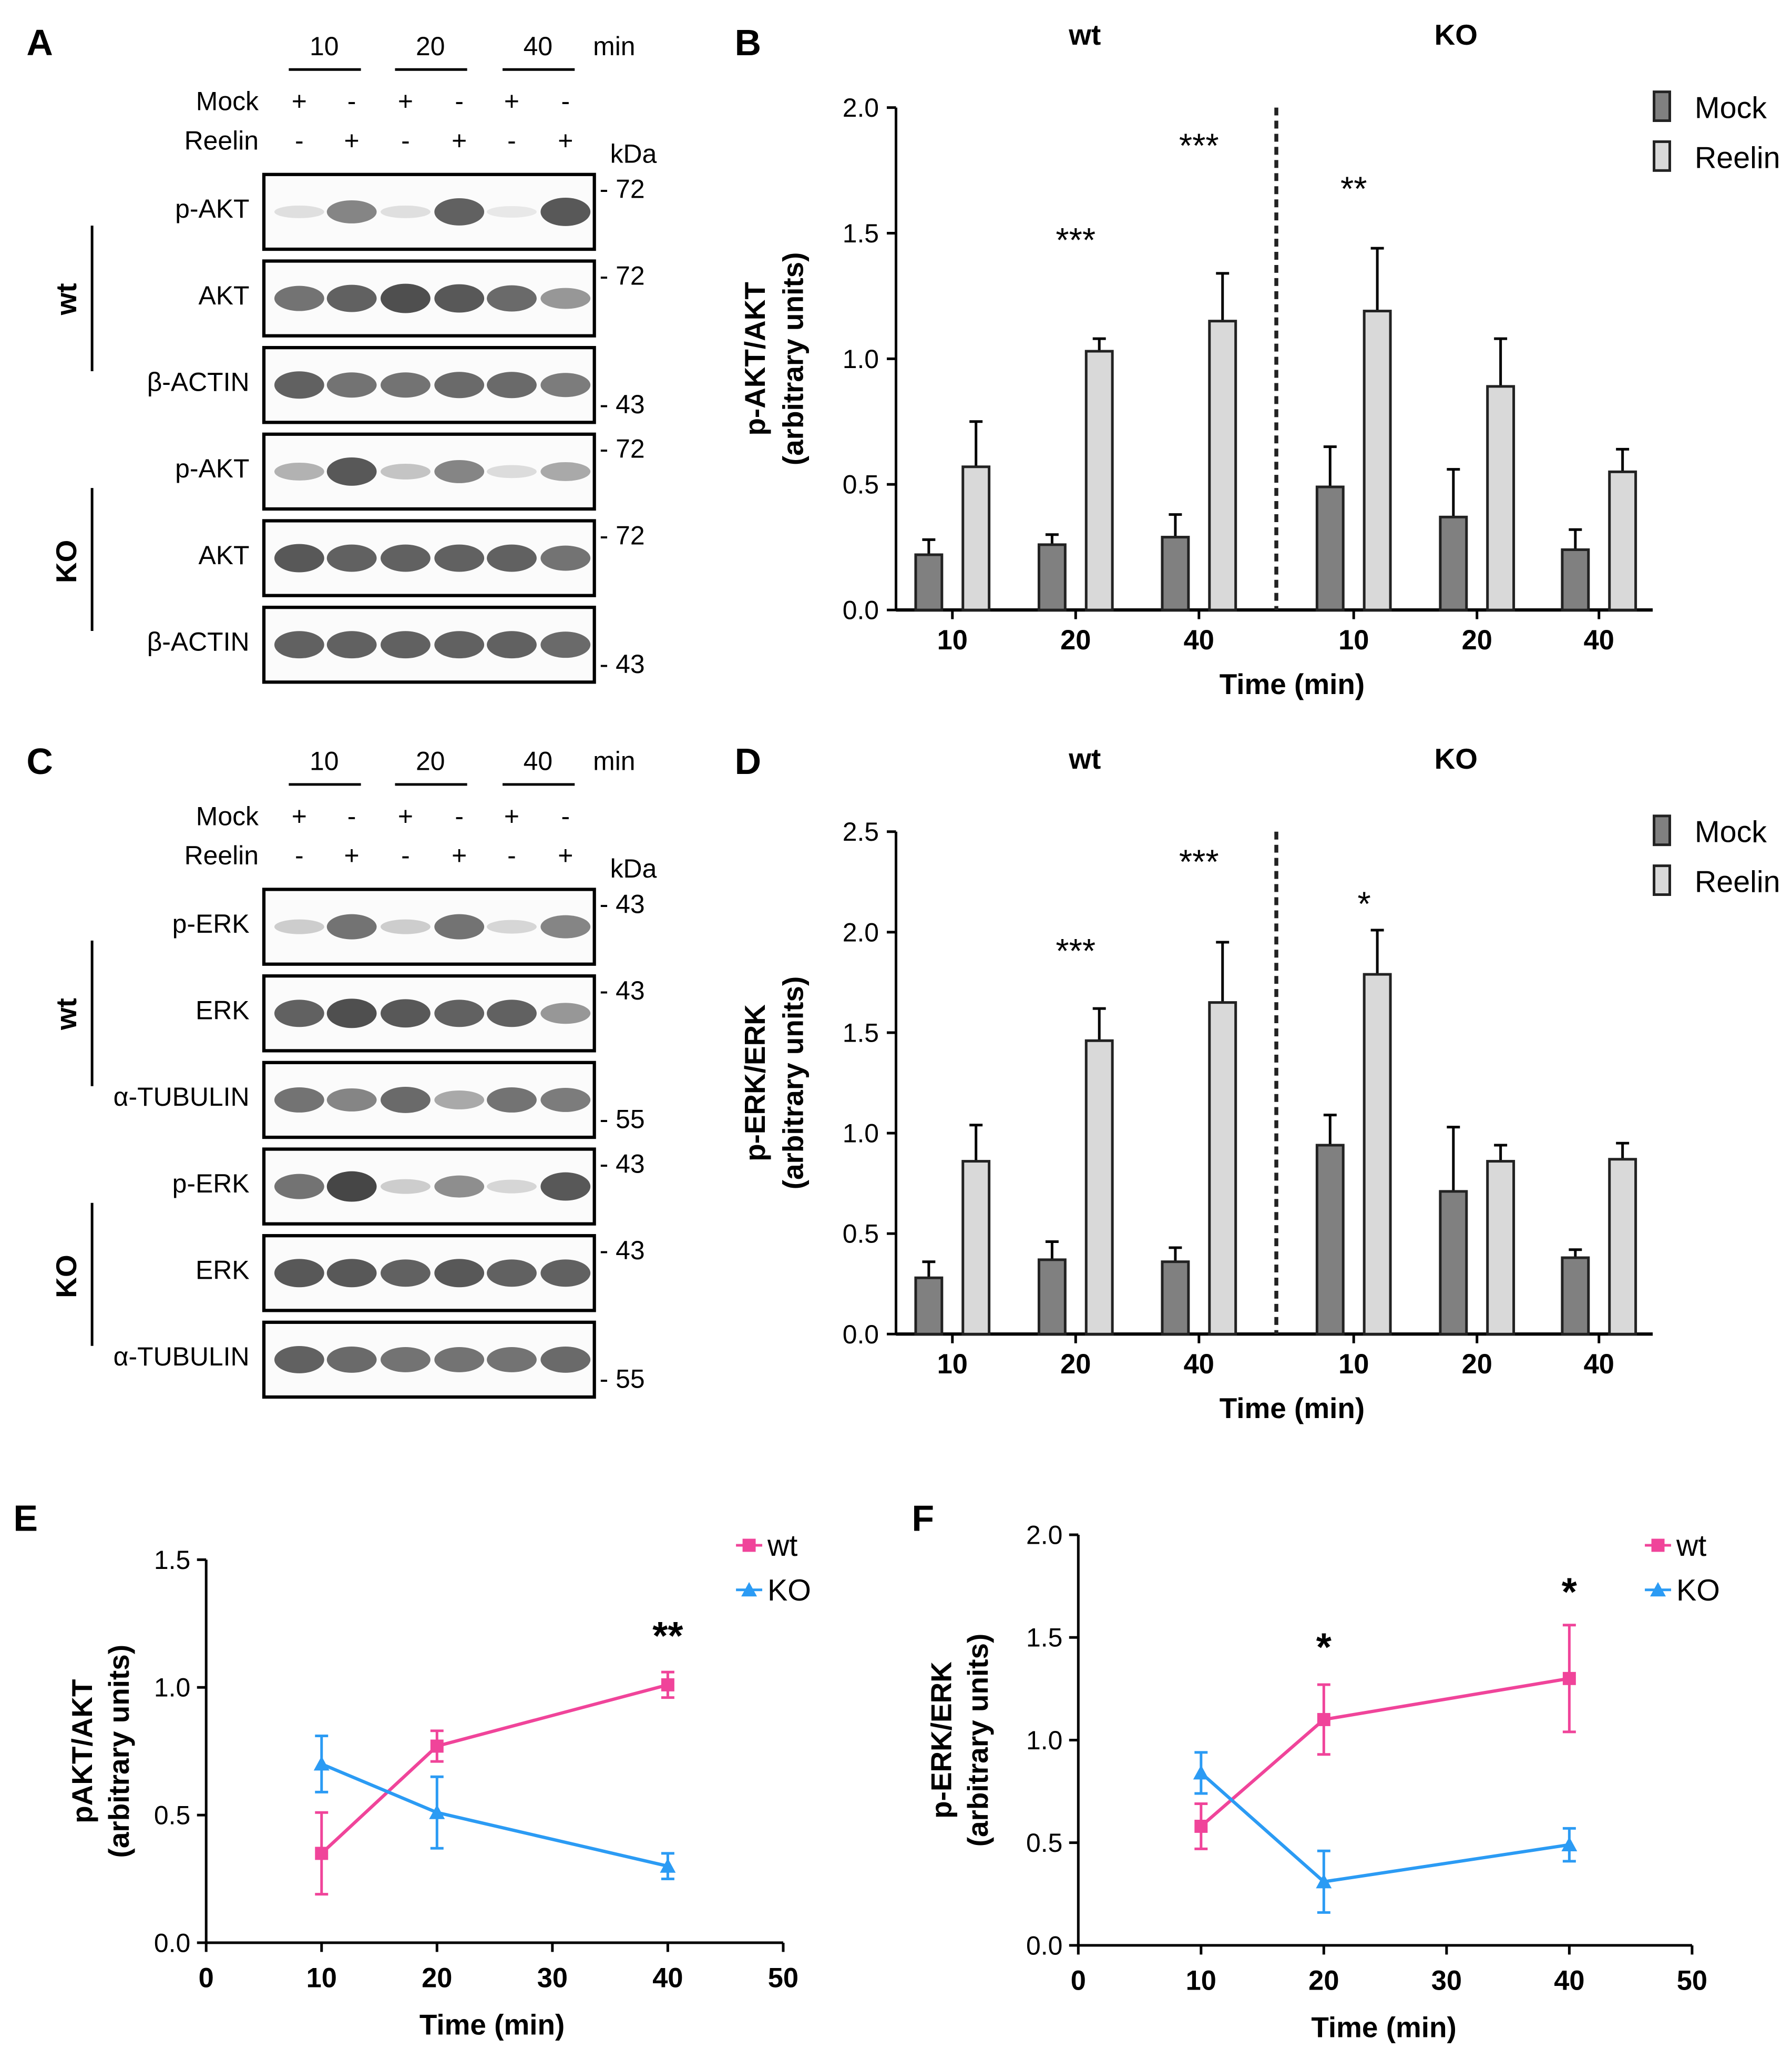 The height and width of the screenshot is (2049, 1792). Describe the element at coordinates (1353, 1364) in the screenshot. I see `x-tick-label: 10` at that location.